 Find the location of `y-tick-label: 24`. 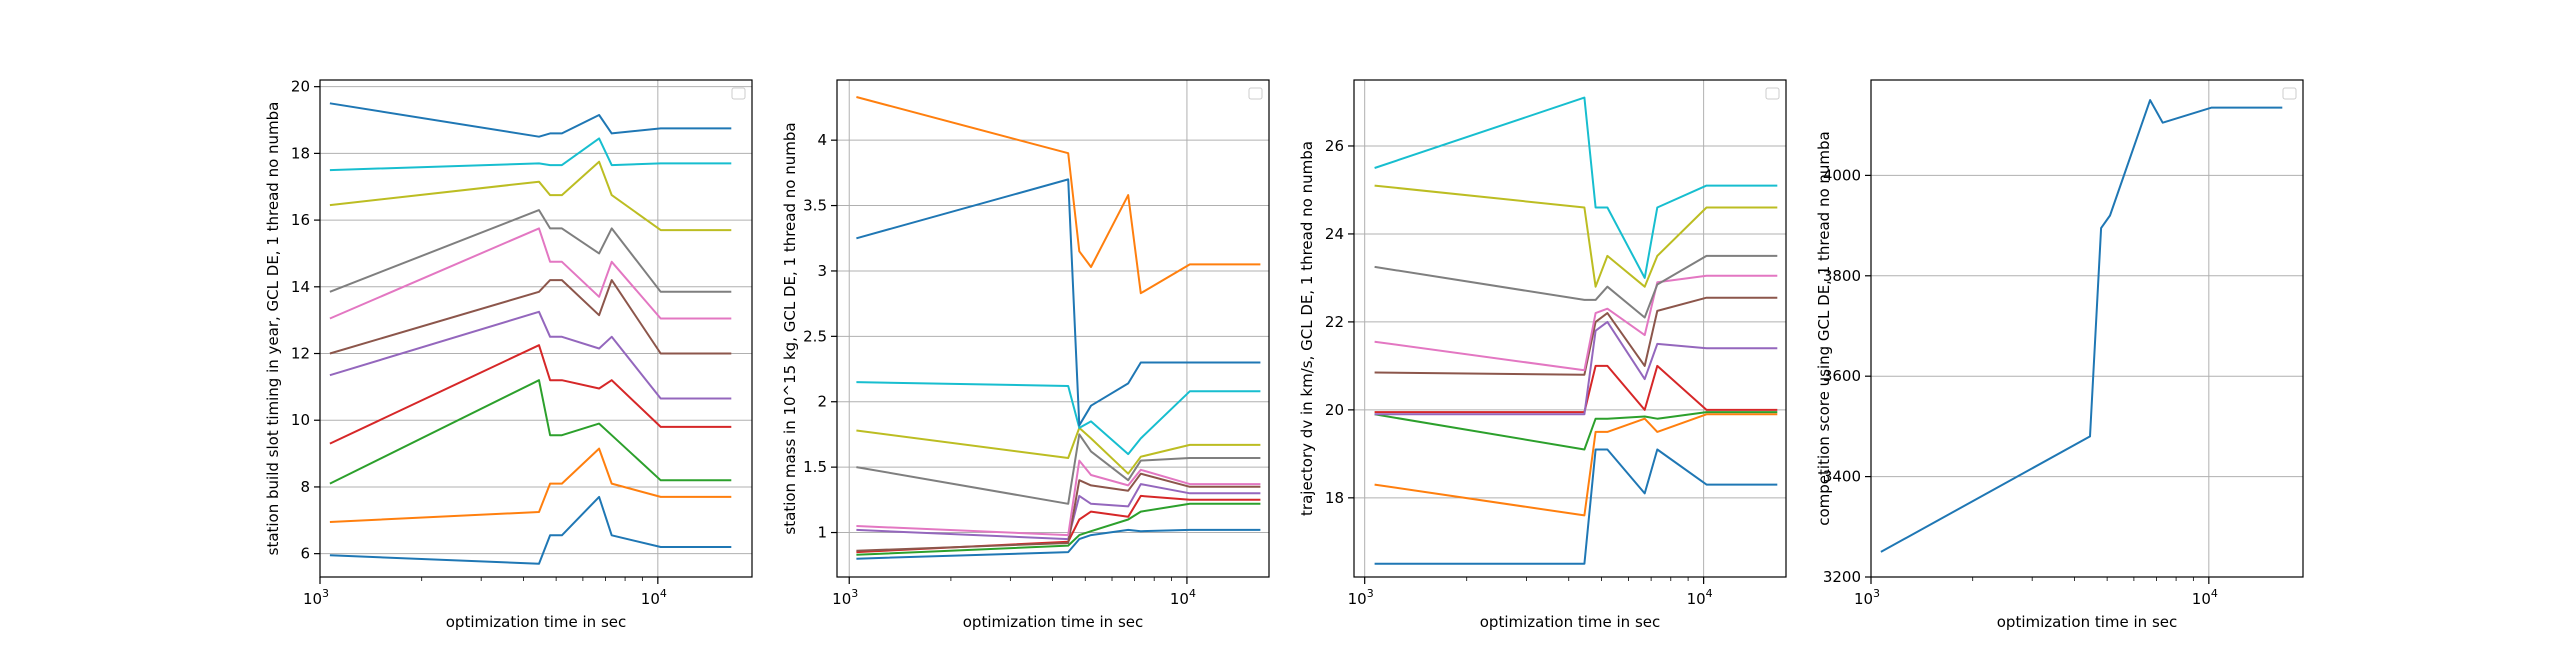

y-tick-label: 24 is located at coordinates (1334, 234).